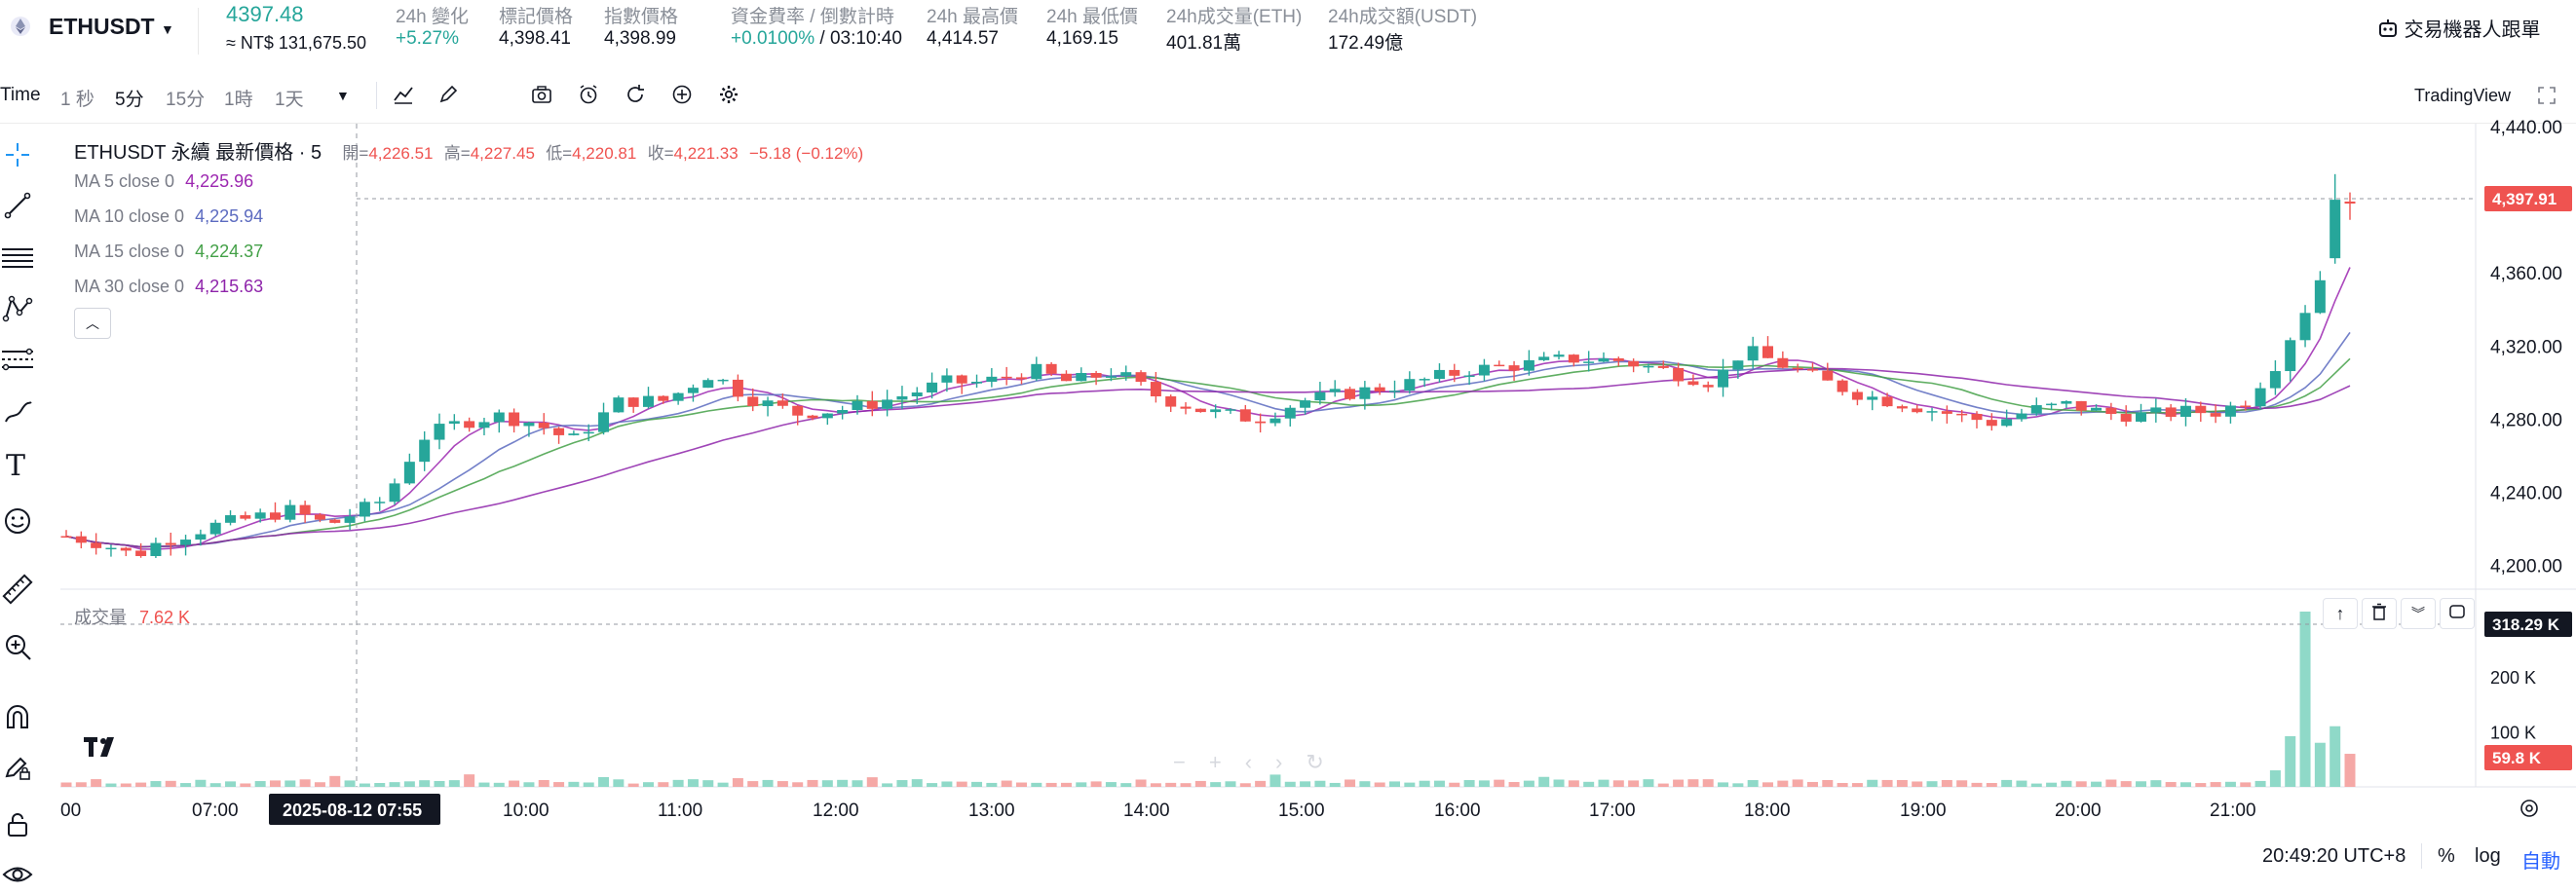  I want to click on timeframe-5m: 5分, so click(129, 100).